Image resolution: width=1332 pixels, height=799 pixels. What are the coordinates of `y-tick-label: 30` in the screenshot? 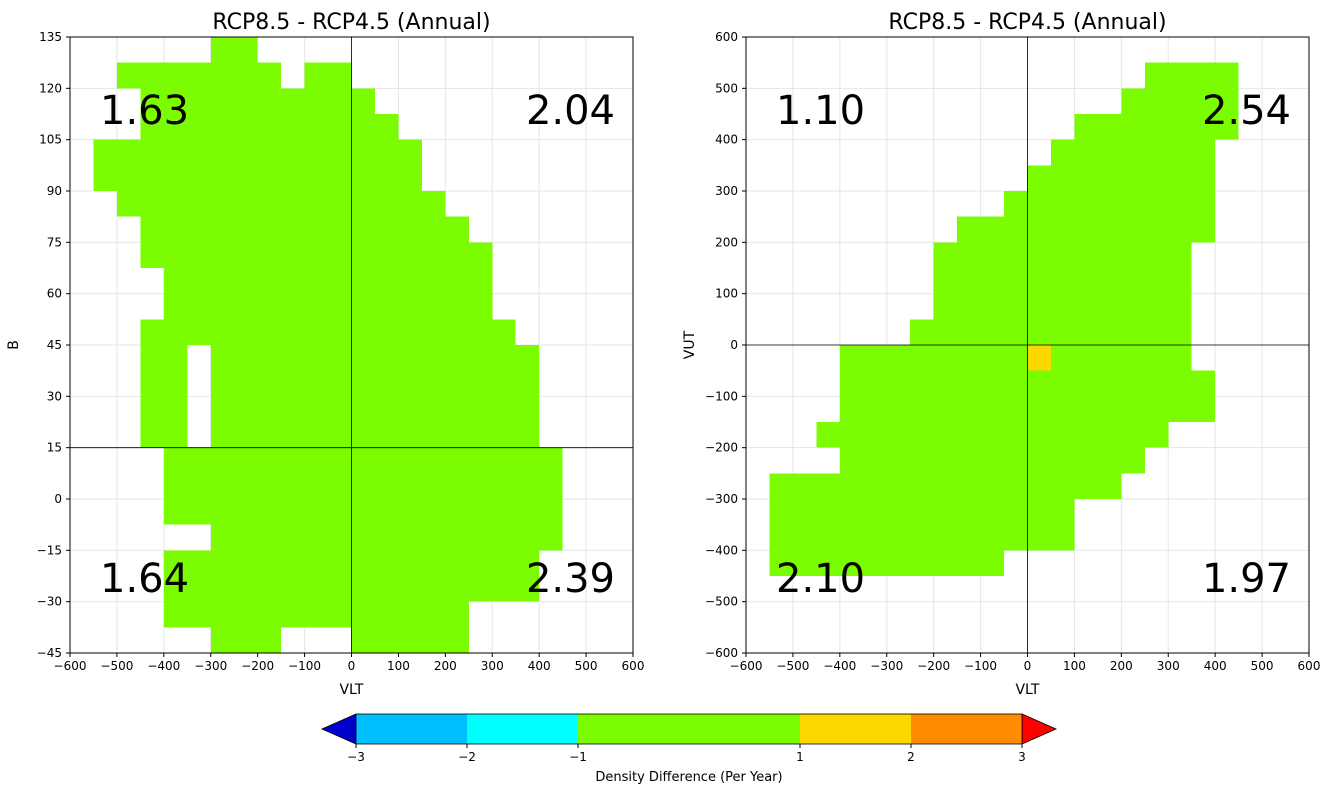 It's located at (54, 396).